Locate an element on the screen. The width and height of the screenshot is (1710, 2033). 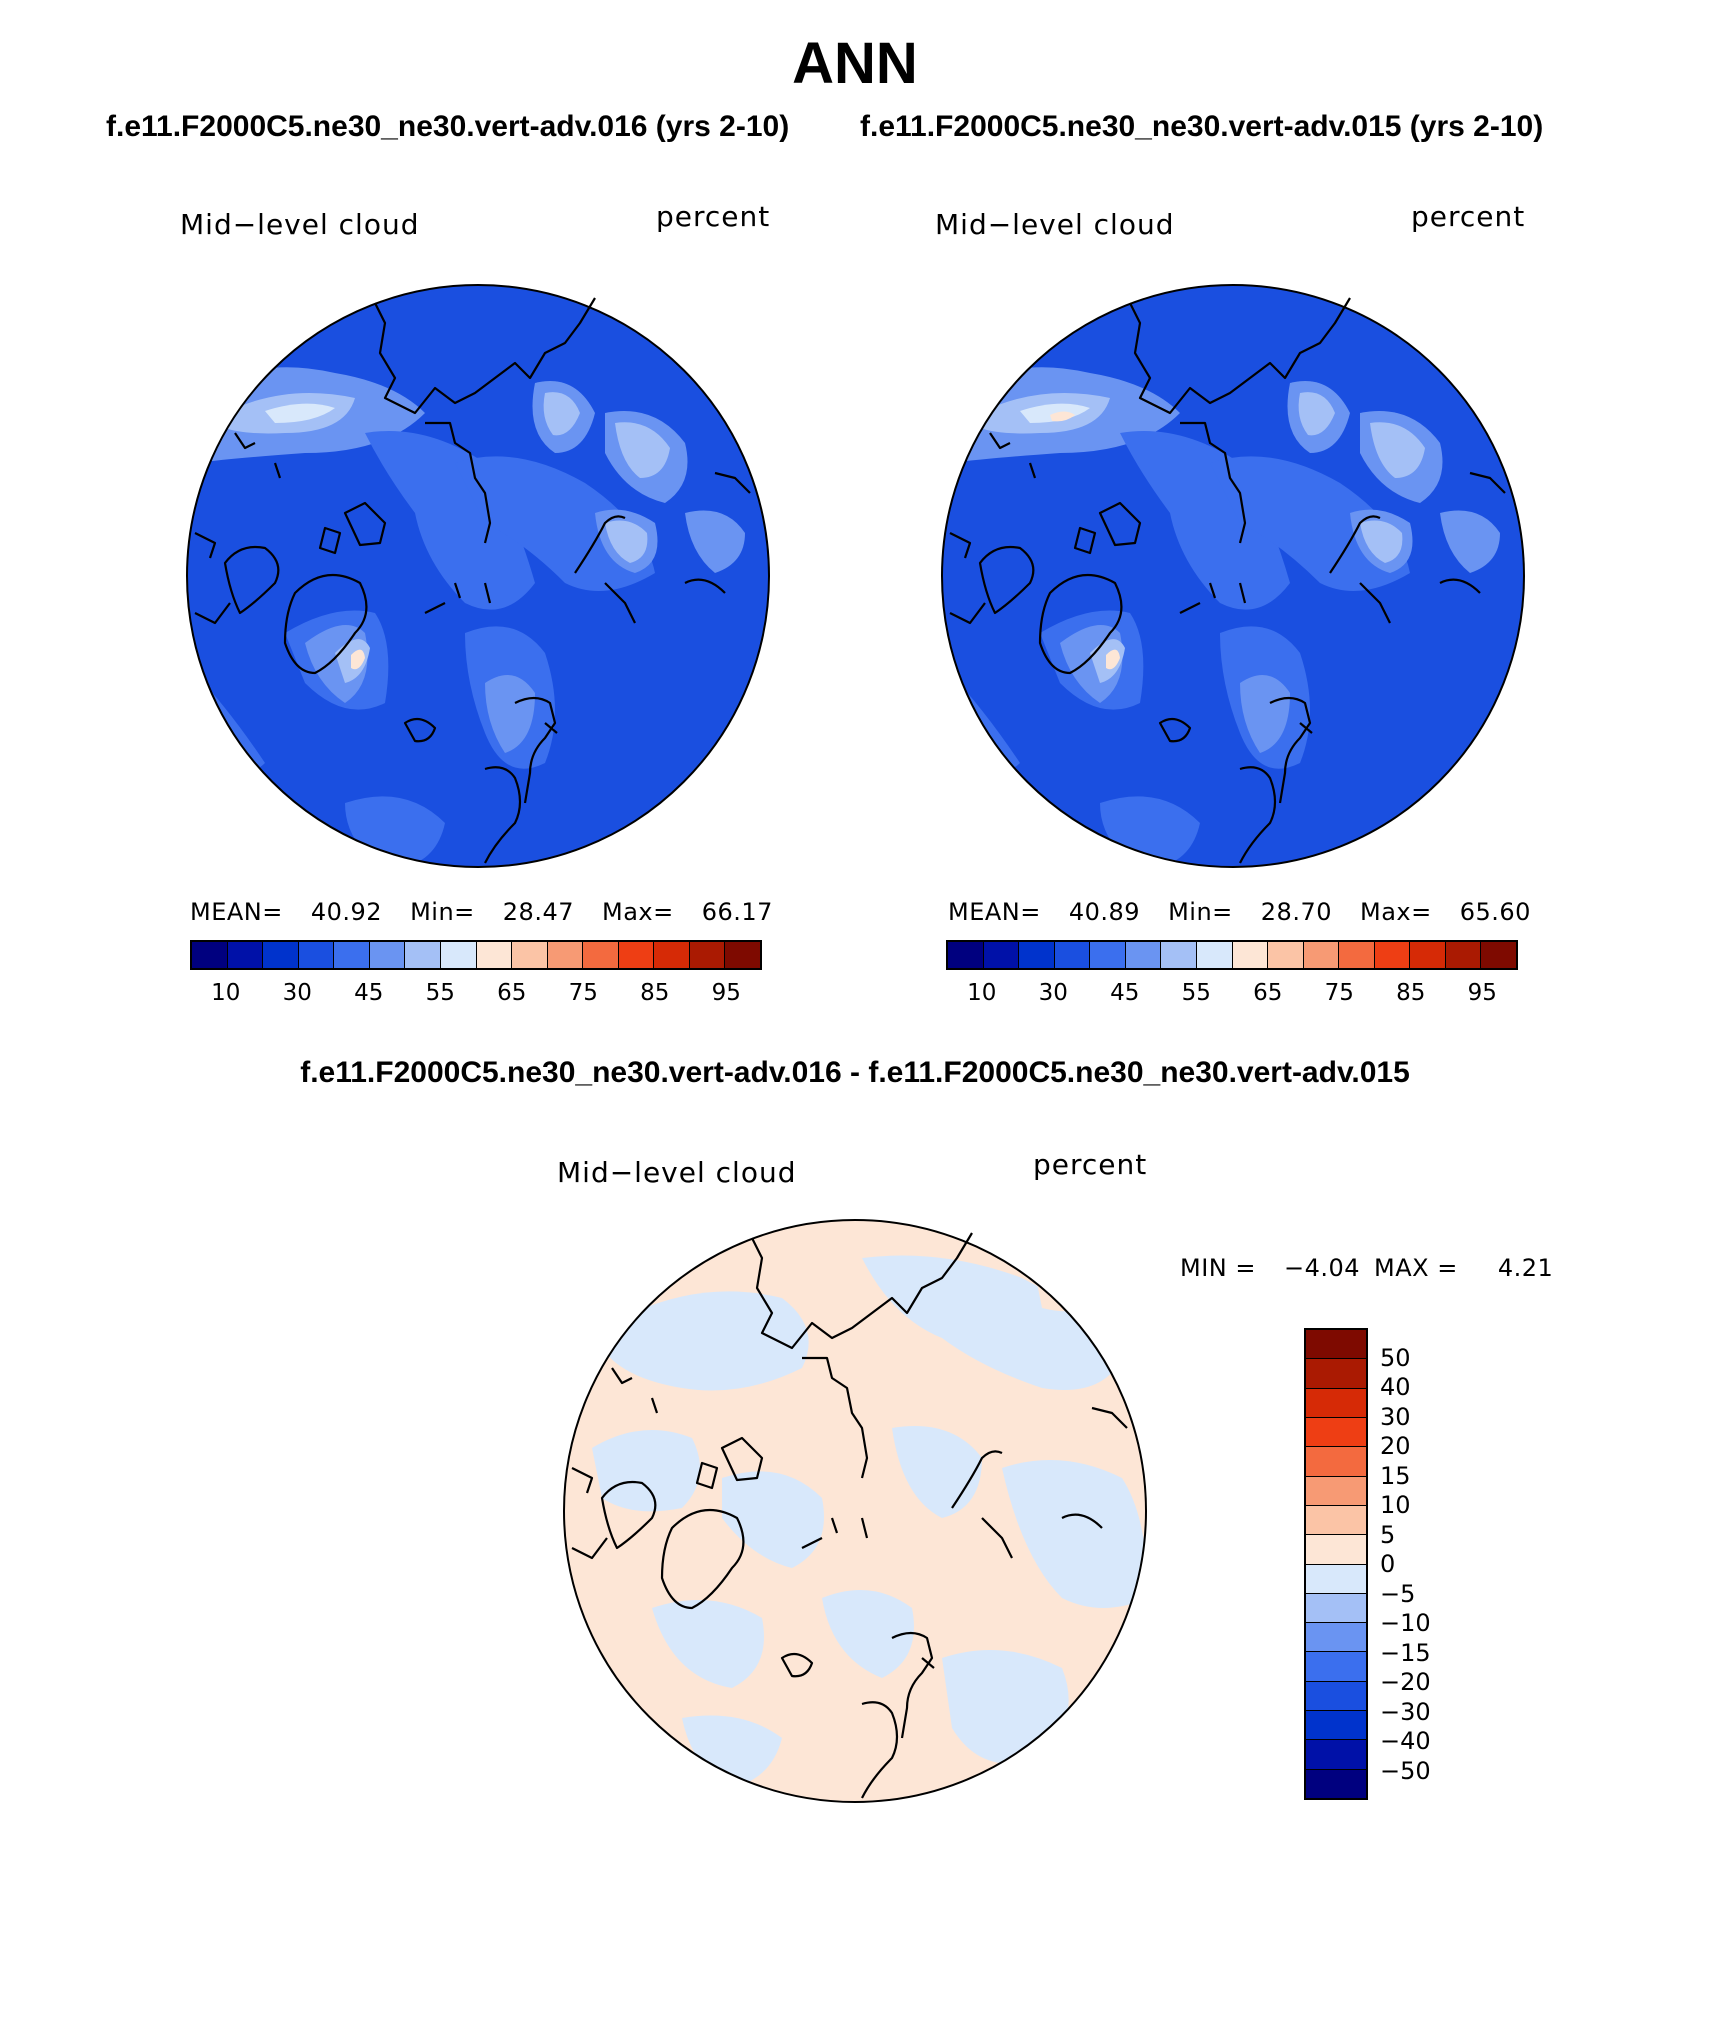
right-colorbar-tick-label: 55 is located at coordinates (1196, 993).